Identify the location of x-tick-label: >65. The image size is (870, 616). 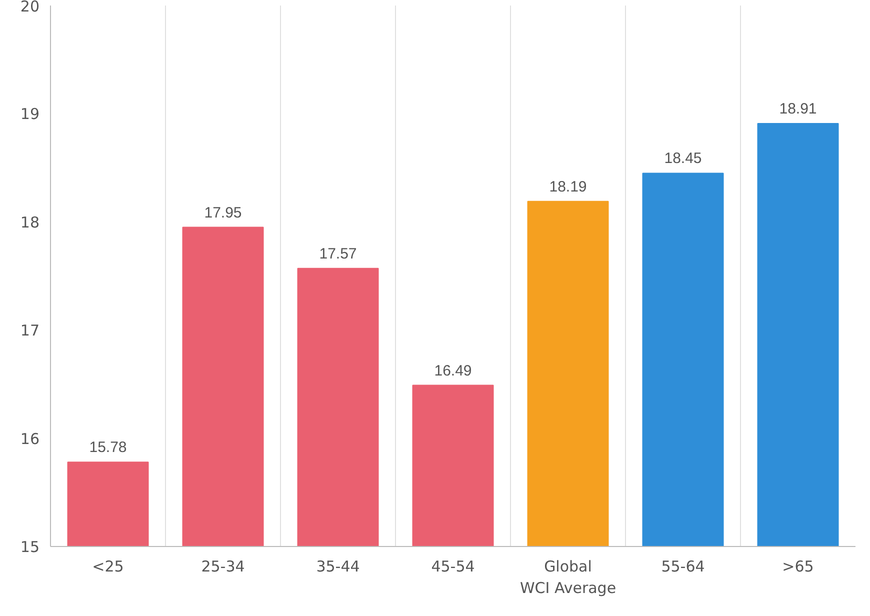
(798, 567).